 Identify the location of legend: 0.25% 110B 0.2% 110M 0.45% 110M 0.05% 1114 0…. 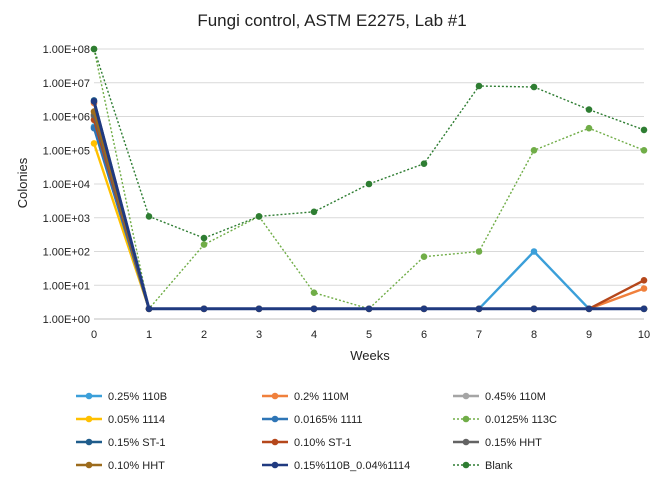
(316, 431).